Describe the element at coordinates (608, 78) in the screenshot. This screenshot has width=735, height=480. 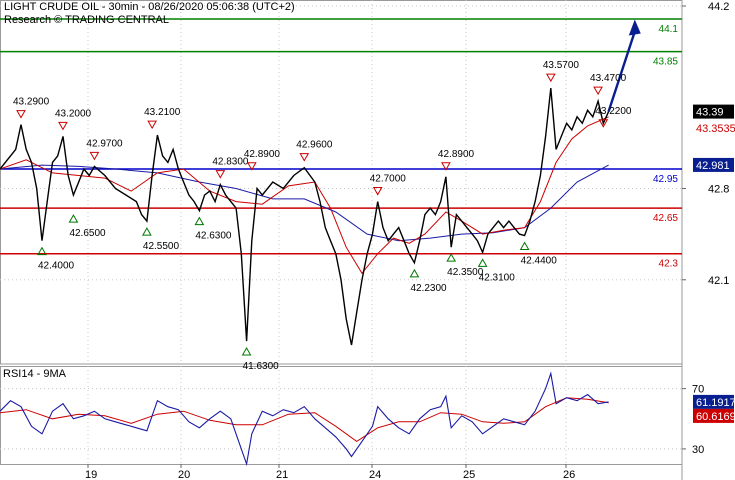
I see `swing-high-label: 43.4700` at that location.